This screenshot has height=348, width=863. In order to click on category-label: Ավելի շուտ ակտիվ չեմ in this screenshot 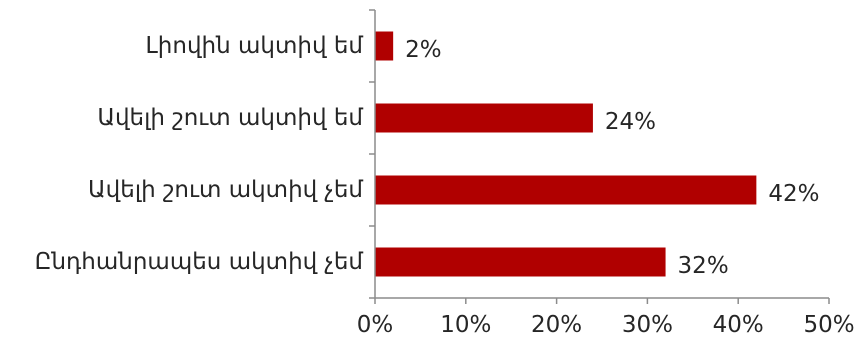, I will do `click(225, 190)`.